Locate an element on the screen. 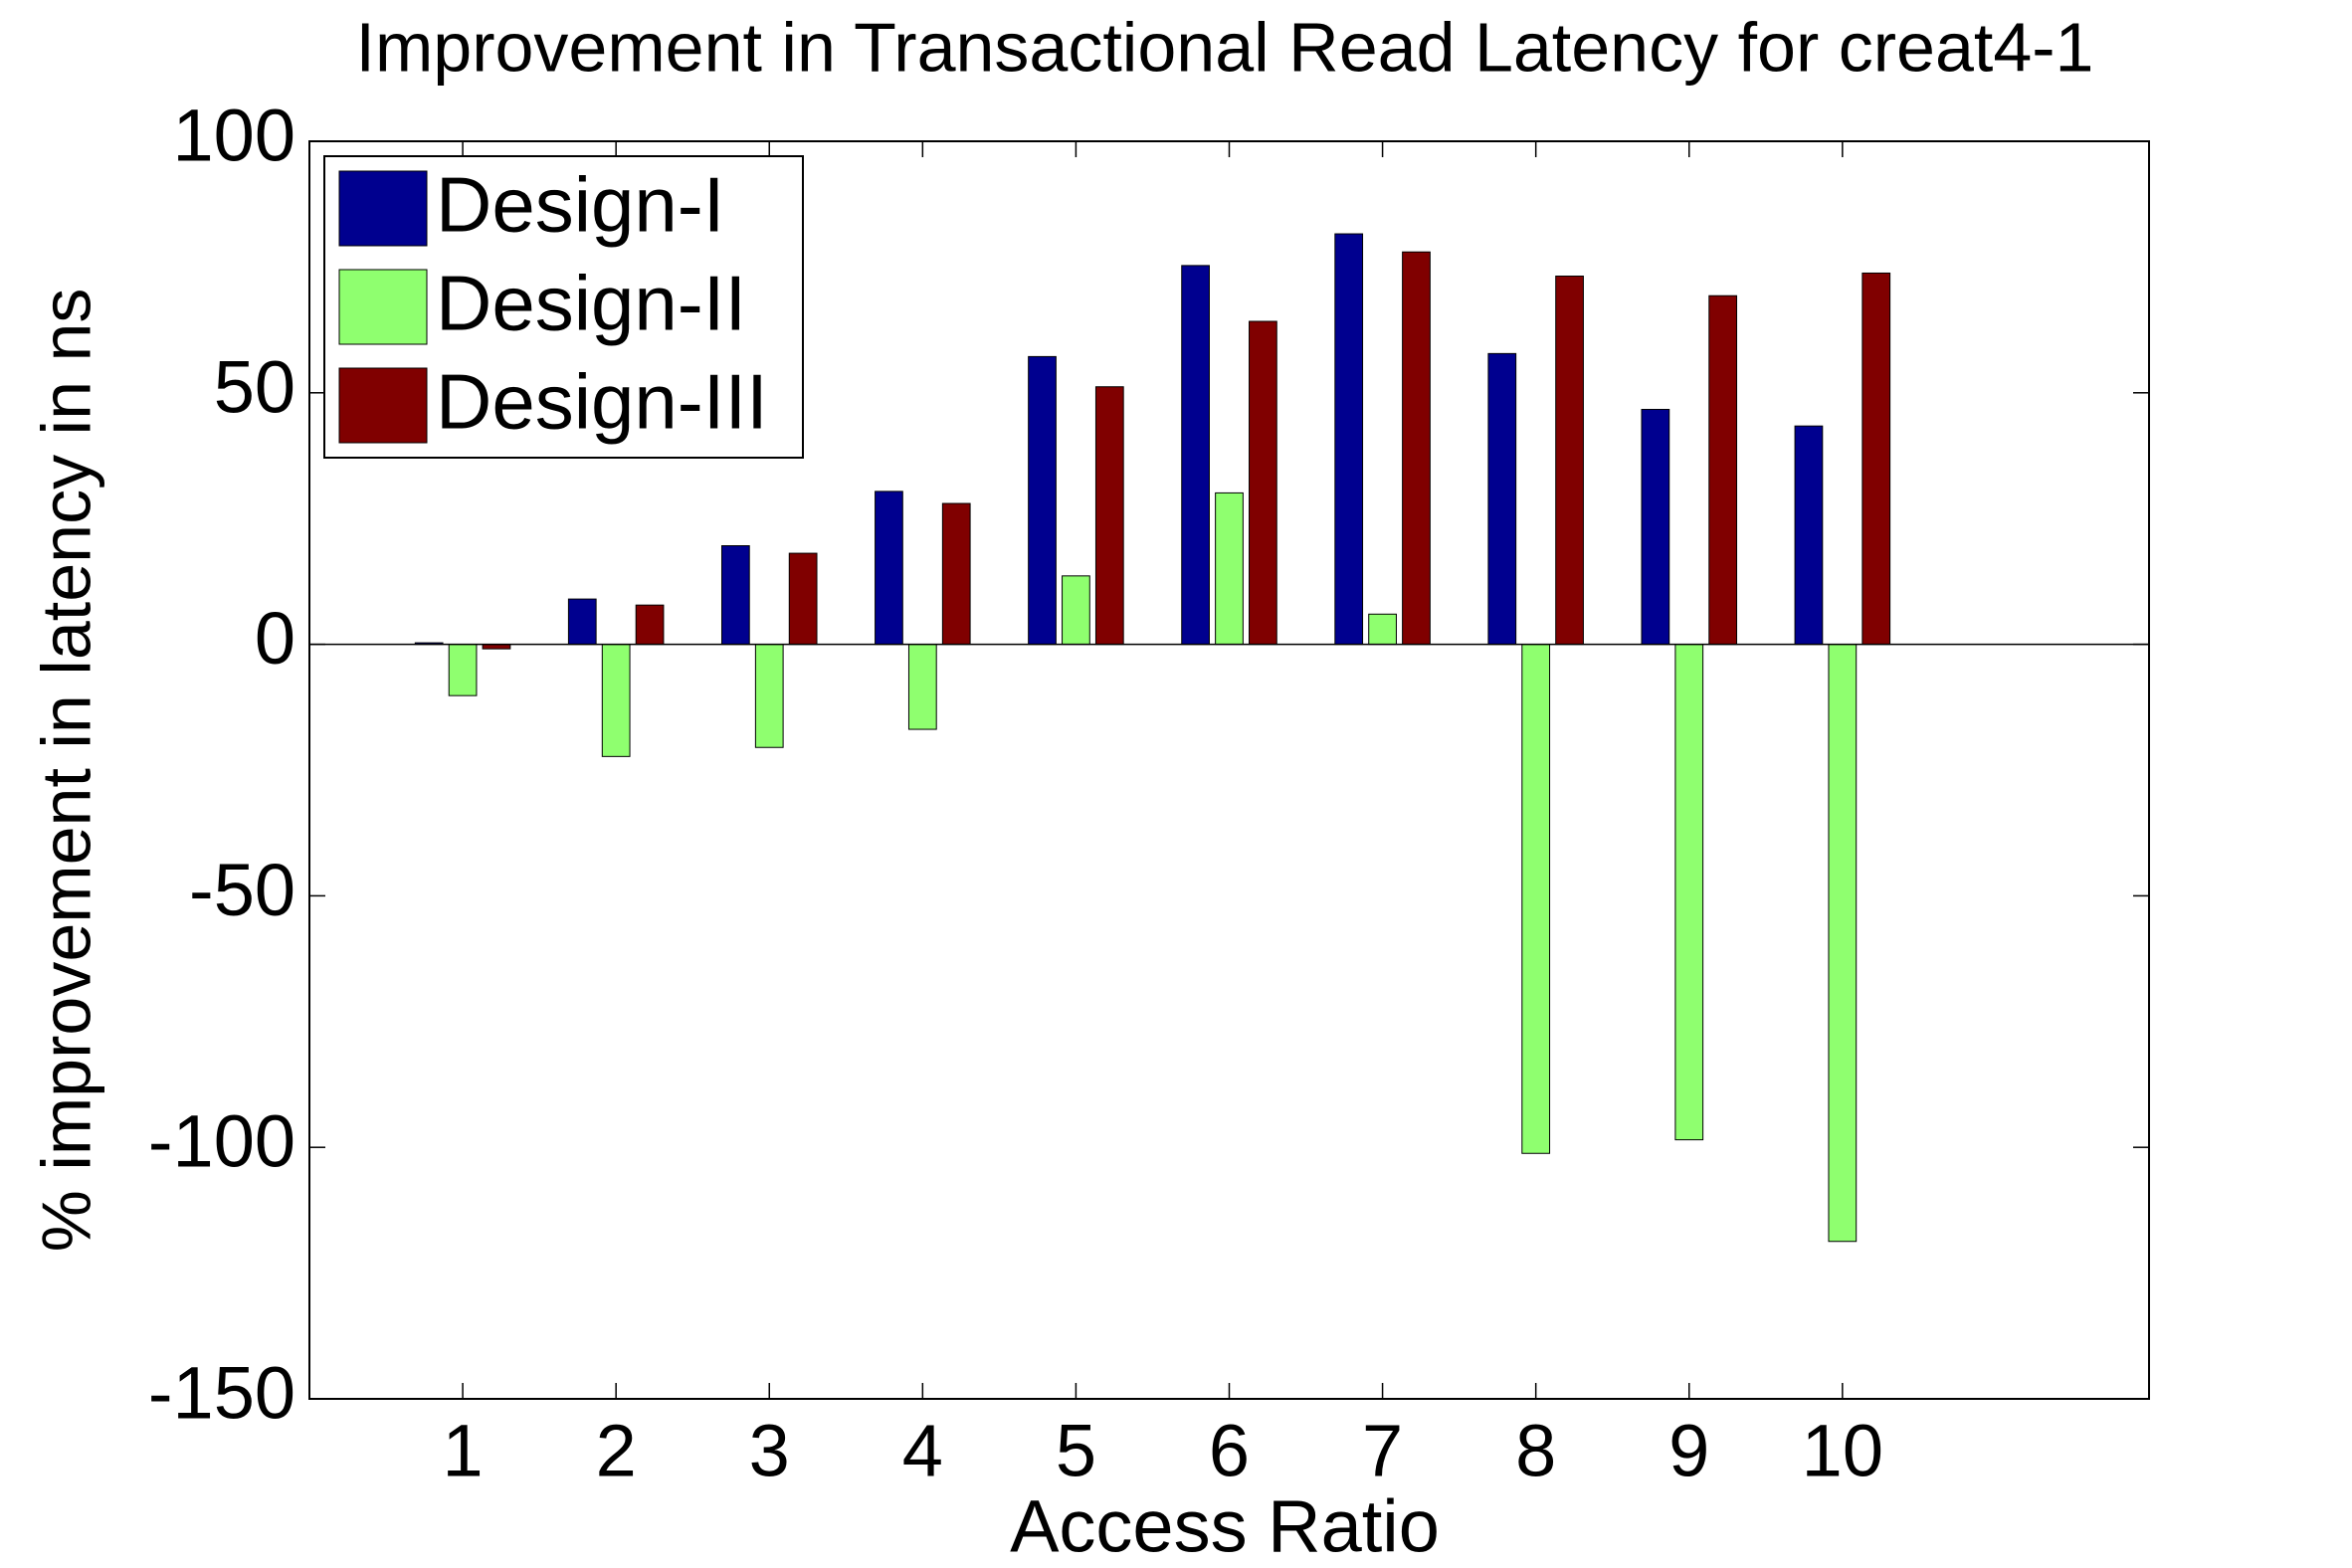  y-tick-label: 50 is located at coordinates (254, 386).